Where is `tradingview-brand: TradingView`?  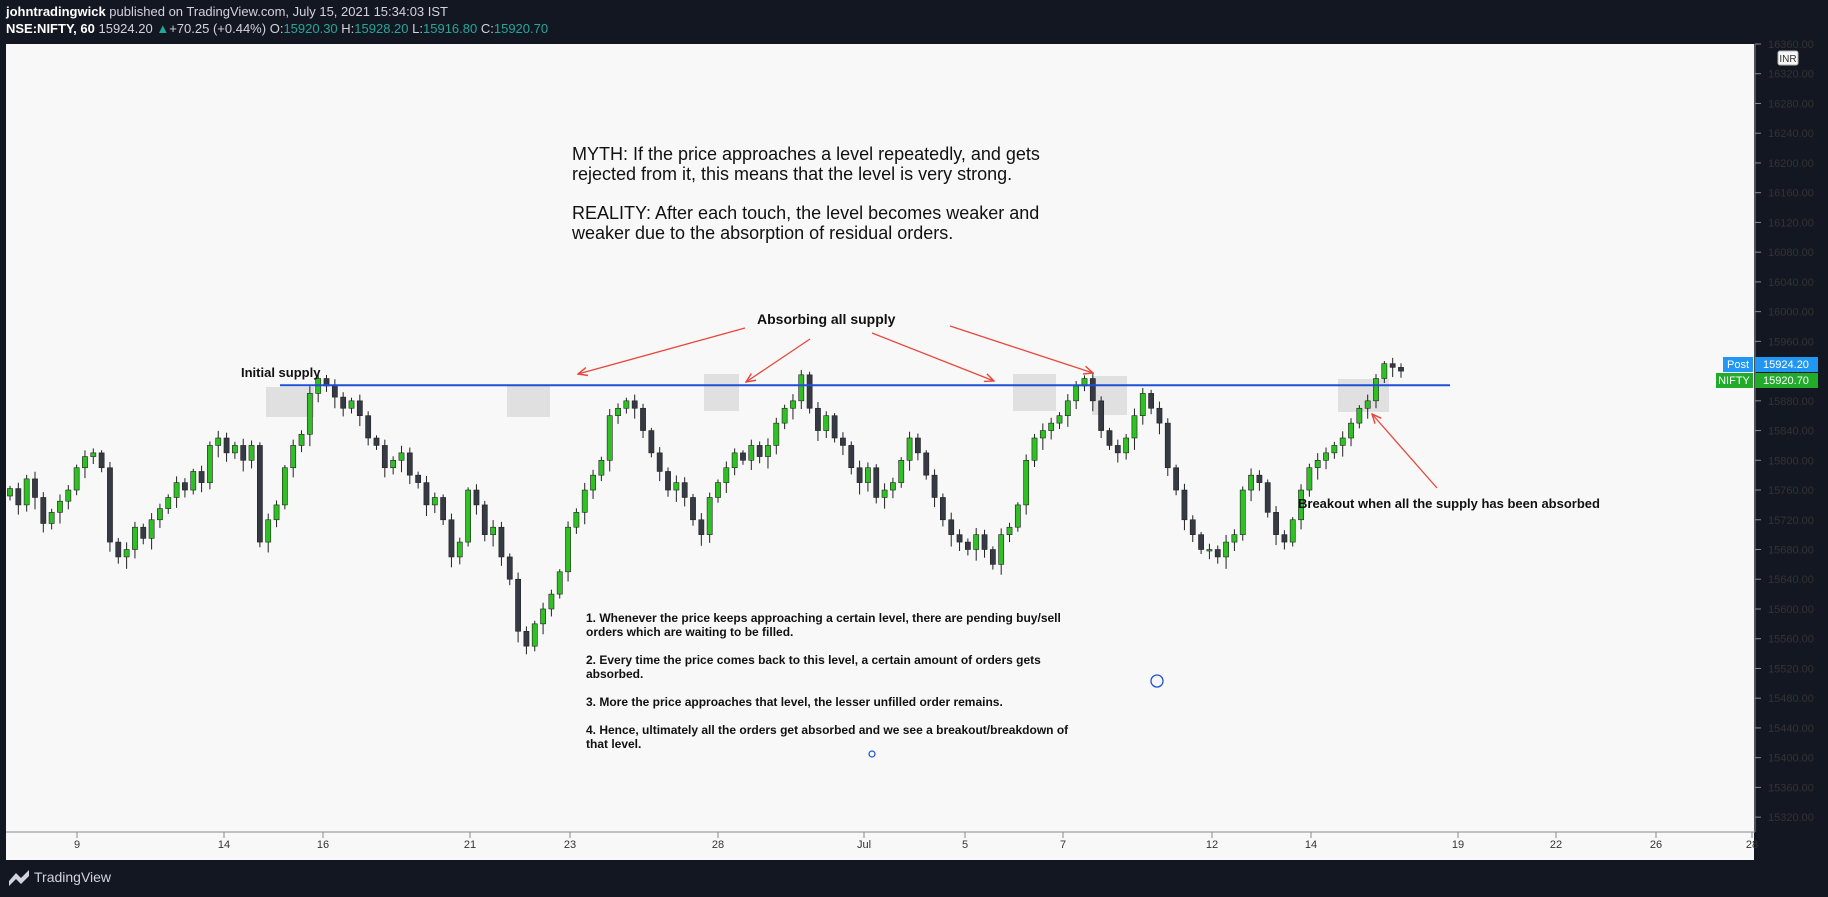 tradingview-brand: TradingView is located at coordinates (73, 877).